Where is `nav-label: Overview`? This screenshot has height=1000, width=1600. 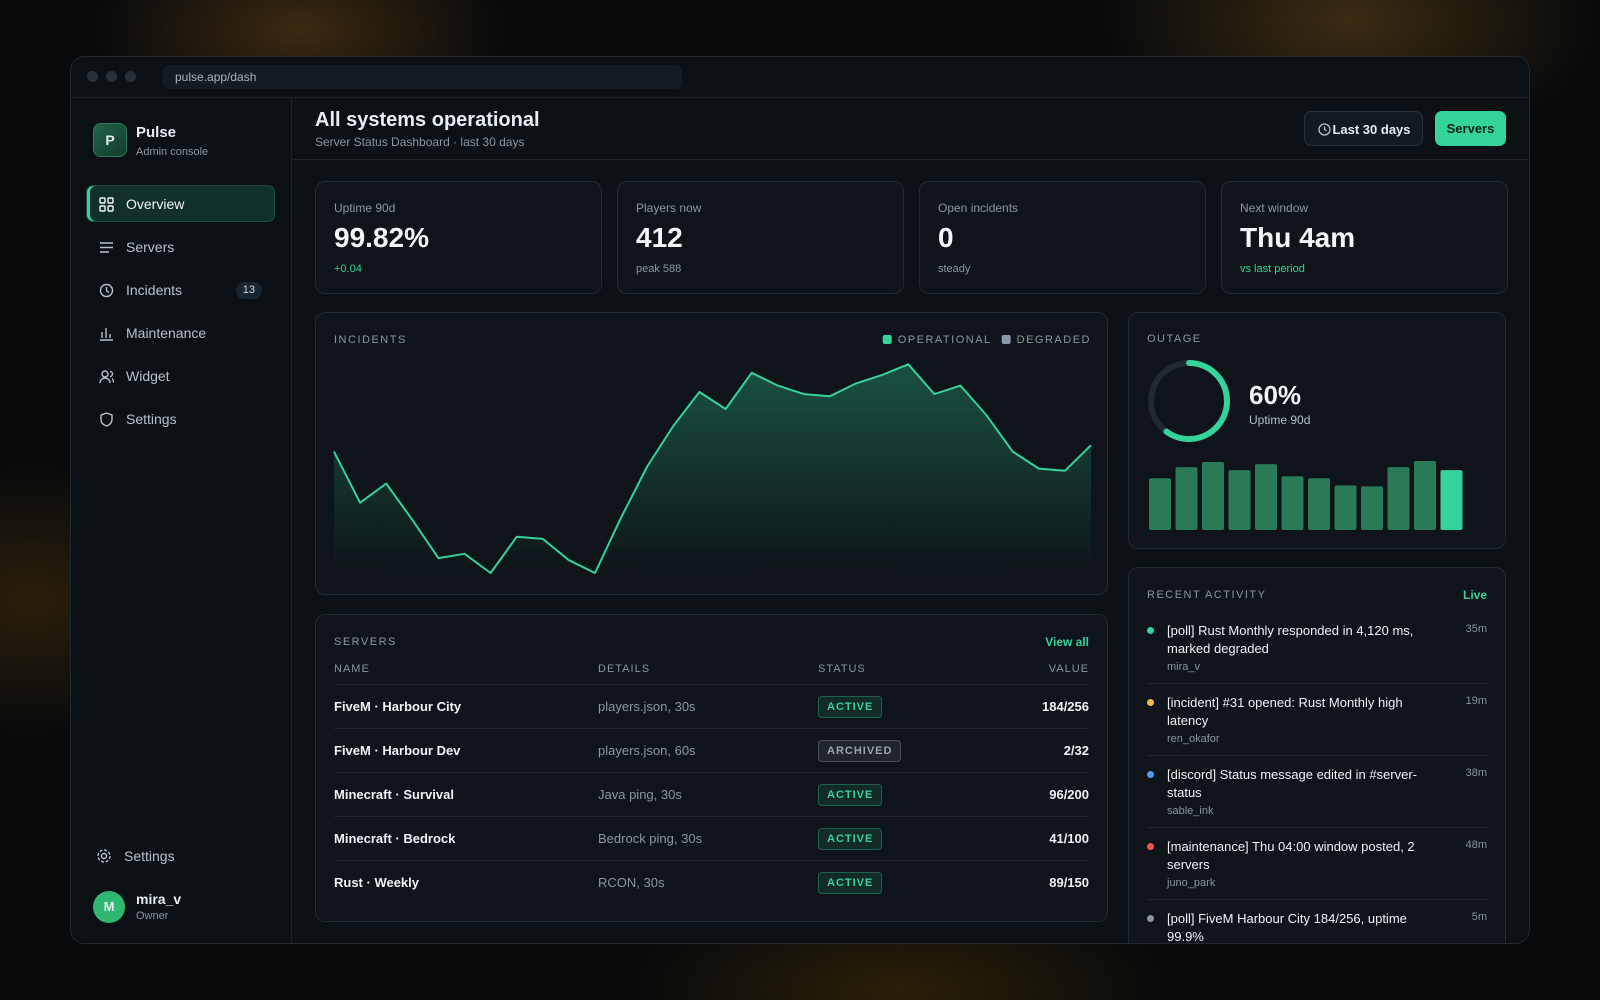 nav-label: Overview is located at coordinates (155, 204).